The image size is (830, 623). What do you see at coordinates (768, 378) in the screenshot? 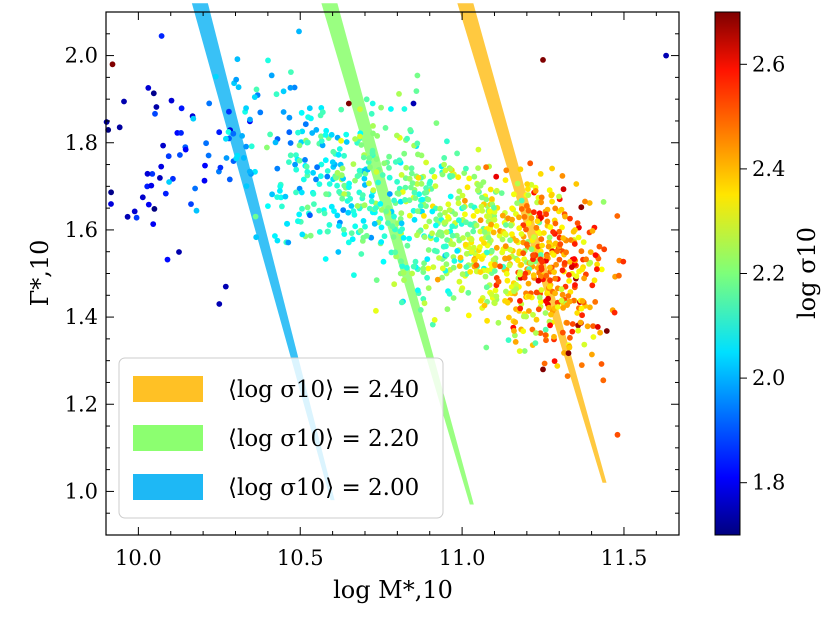
I see `colorbar-tick-label: 2.0` at bounding box center [768, 378].